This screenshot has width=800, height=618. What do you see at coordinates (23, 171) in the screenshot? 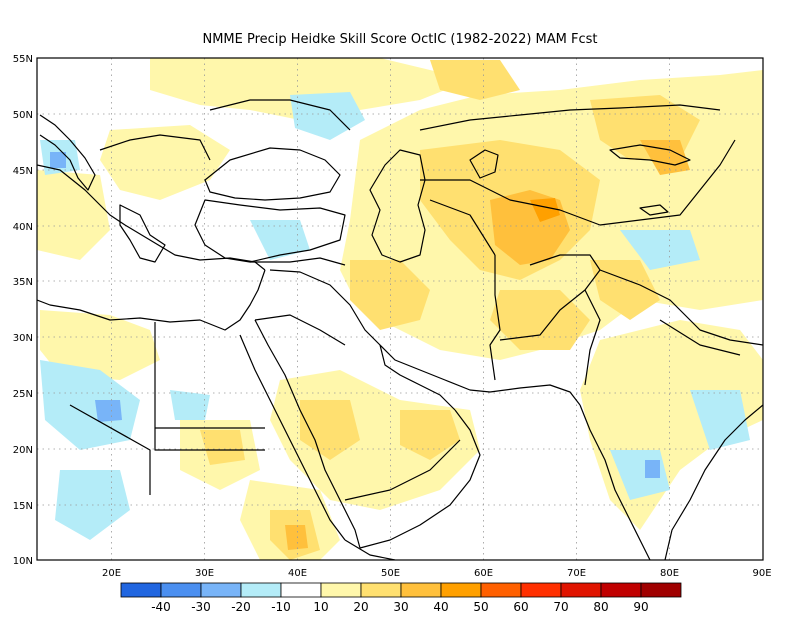
I see `y-tick-label: 45N` at bounding box center [23, 171].